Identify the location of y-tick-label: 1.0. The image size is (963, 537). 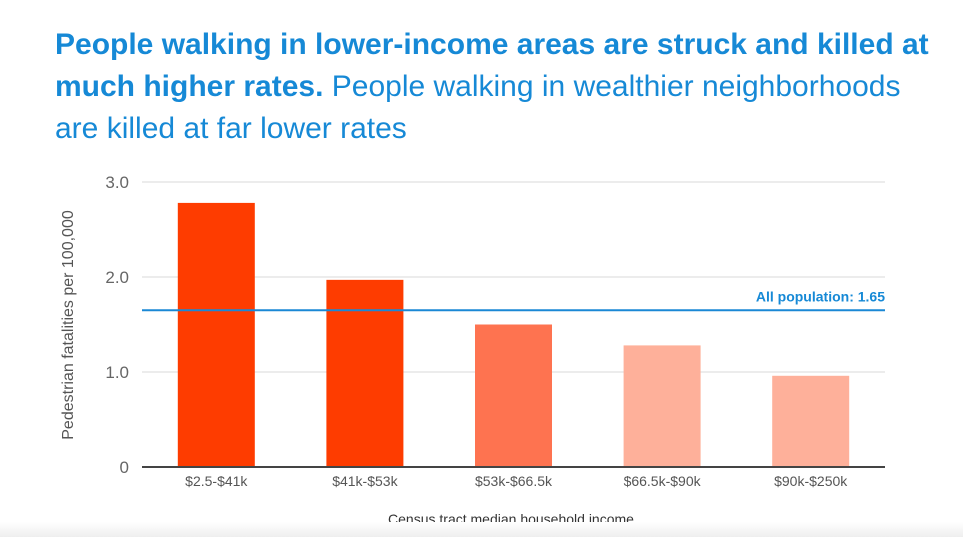
(117, 372).